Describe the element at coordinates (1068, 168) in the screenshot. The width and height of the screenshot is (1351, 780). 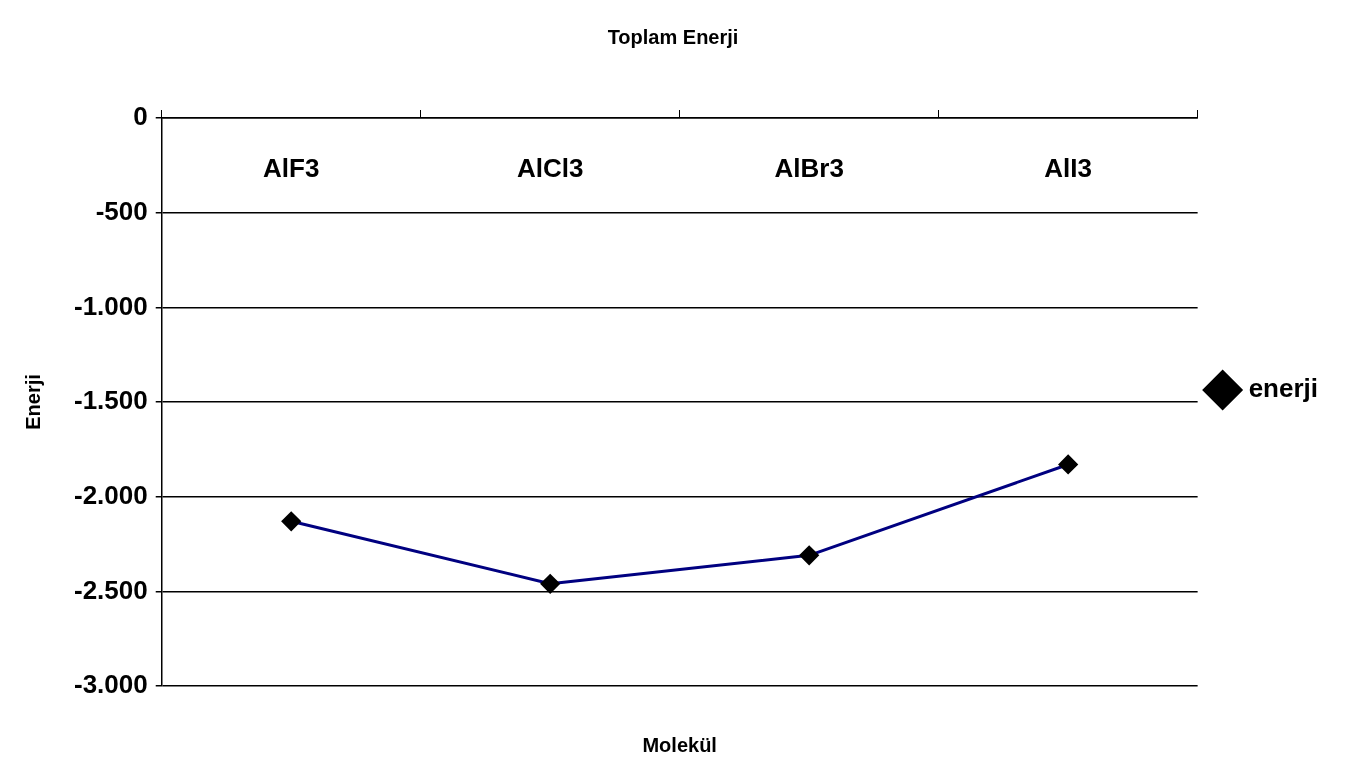
I see `x-tick-label: AlI3` at that location.